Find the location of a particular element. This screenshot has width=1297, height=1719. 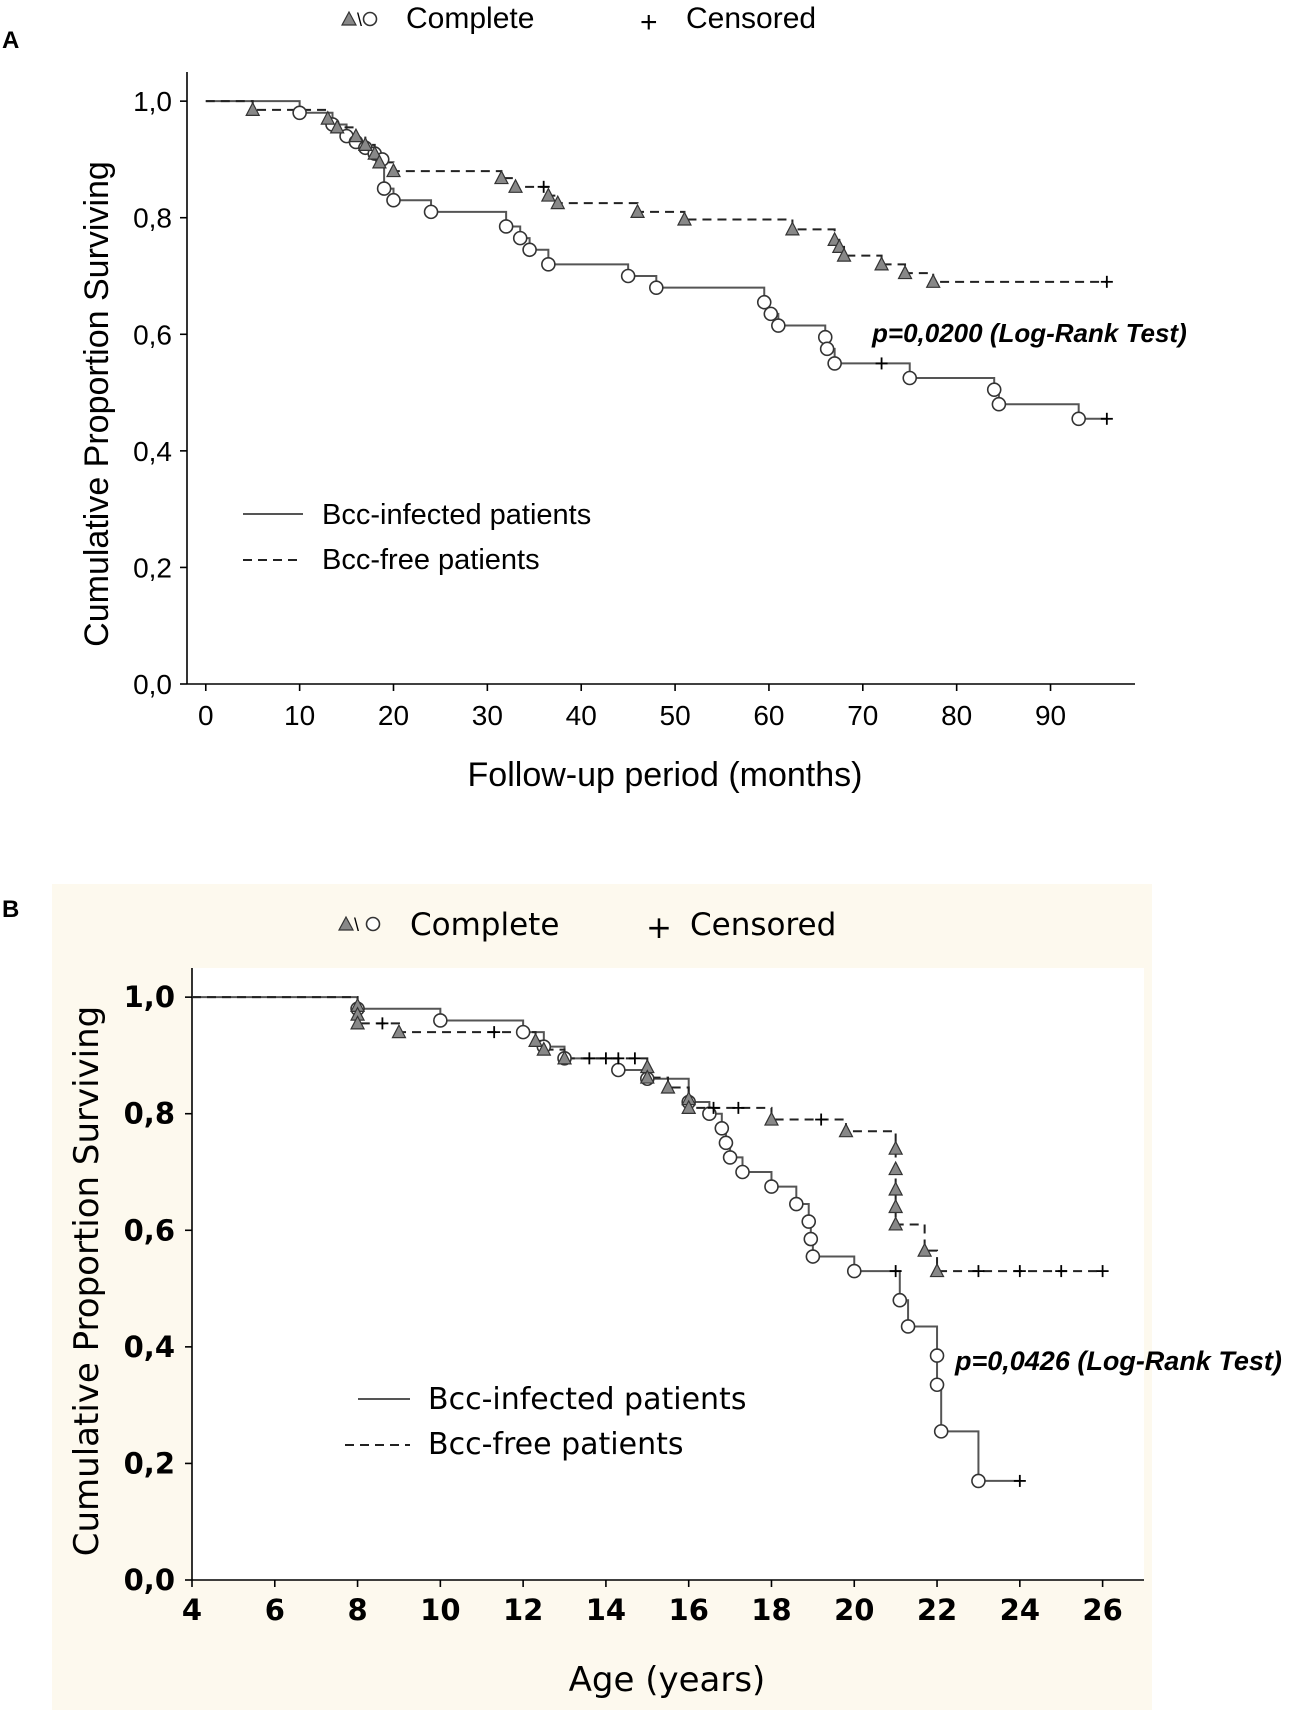

x-tick-label: 40 is located at coordinates (581, 715).